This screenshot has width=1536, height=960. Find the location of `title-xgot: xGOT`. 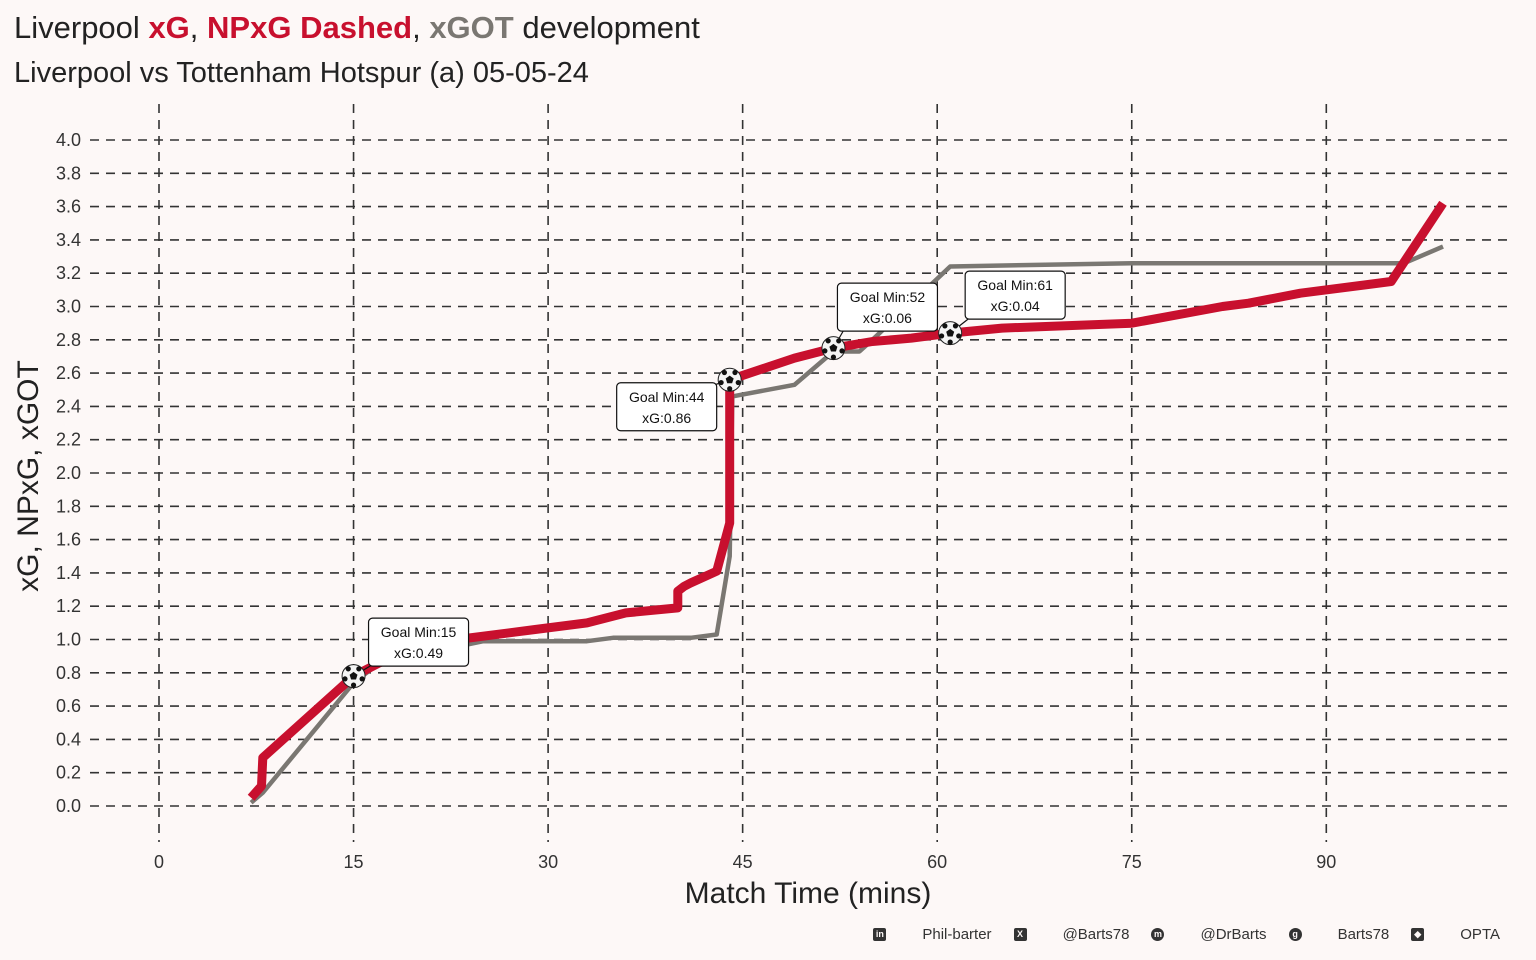

title-xgot: xGOT is located at coordinates (471, 27).